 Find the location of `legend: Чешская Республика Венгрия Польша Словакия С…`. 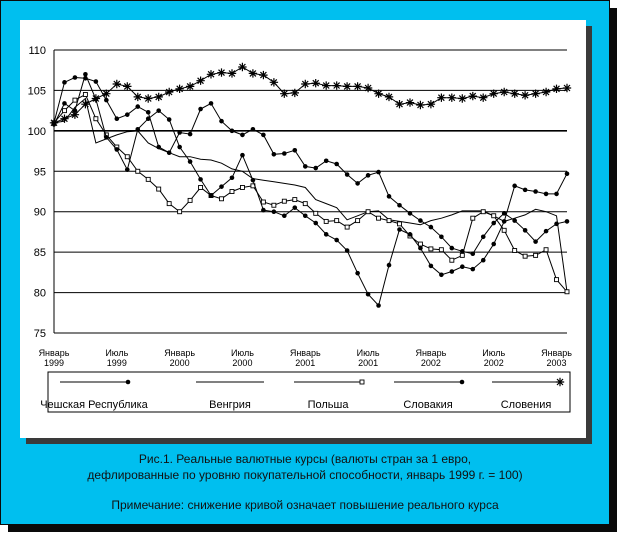

legend: Чешская Республика Венгрия Польша Словакия С… is located at coordinates (305, 392).